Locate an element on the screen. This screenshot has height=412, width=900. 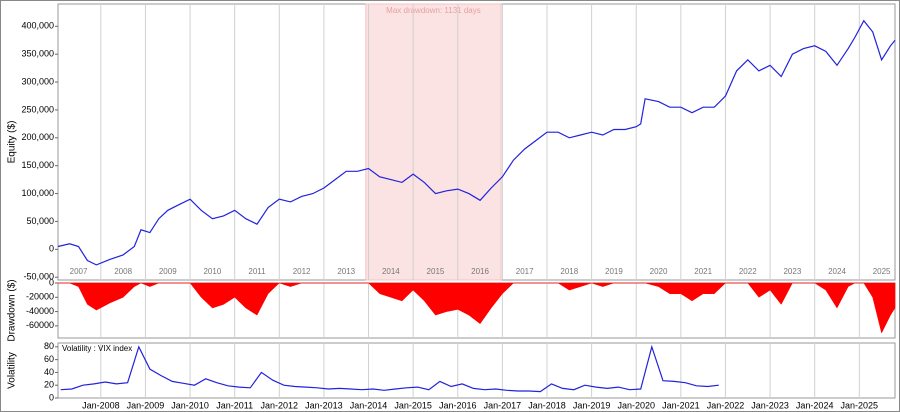
y-tick-label: 200,000 is located at coordinates (37, 137).